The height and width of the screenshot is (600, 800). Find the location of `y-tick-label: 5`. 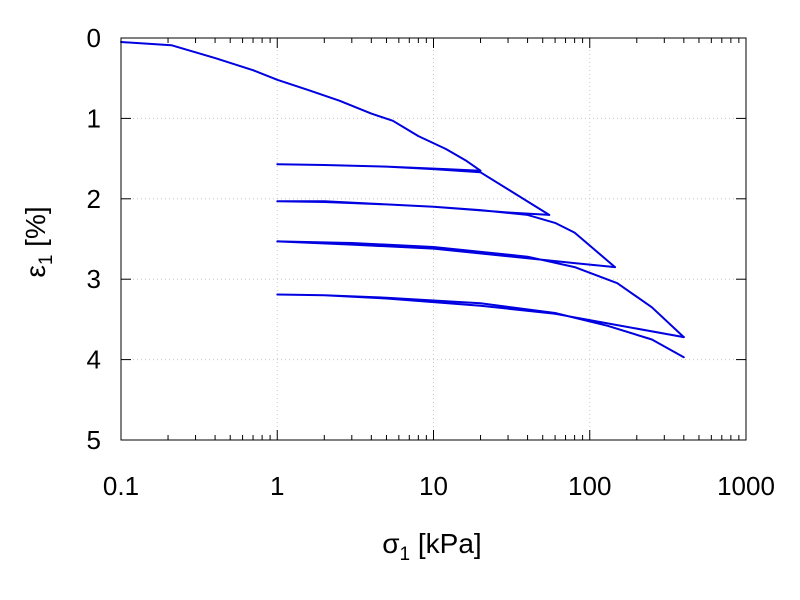

y-tick-label: 5 is located at coordinates (94, 440).